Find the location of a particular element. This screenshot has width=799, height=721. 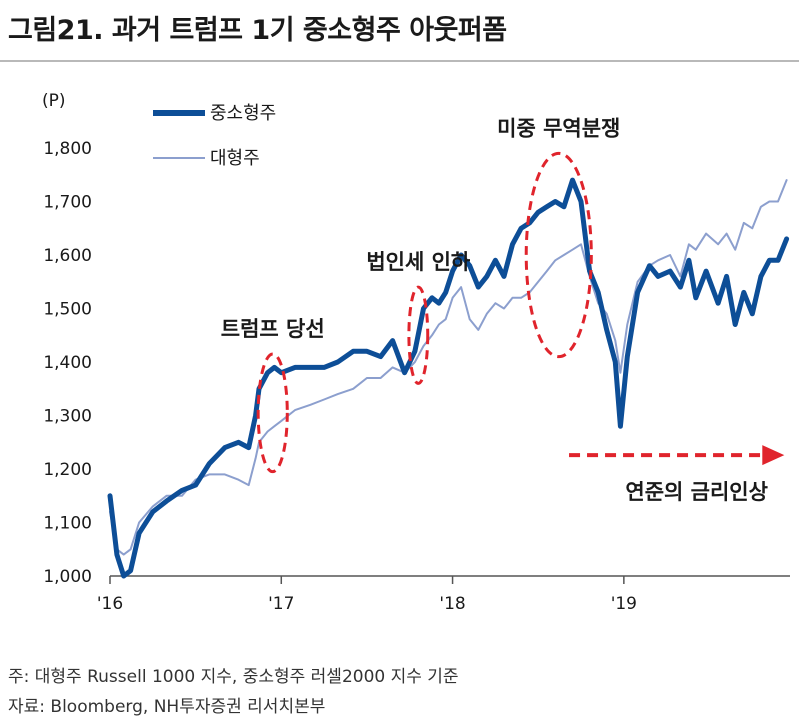

legend: 중소형주 대형주 is located at coordinates (214, 136).